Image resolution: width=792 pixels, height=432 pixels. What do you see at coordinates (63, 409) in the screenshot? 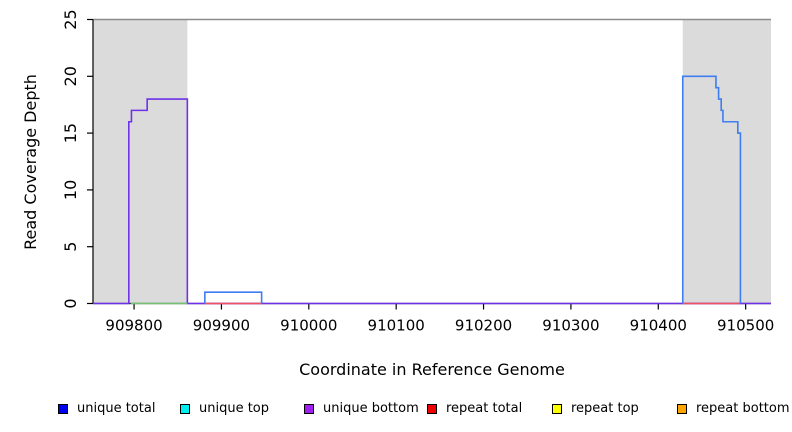
I see `unique-total-swatch-icon` at bounding box center [63, 409].